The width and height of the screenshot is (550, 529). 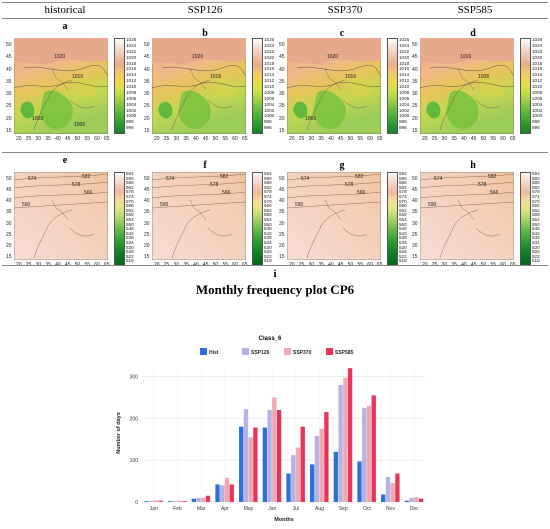 What do you see at coordinates (65, 10) in the screenshot?
I see `column-header-historical: historical` at bounding box center [65, 10].